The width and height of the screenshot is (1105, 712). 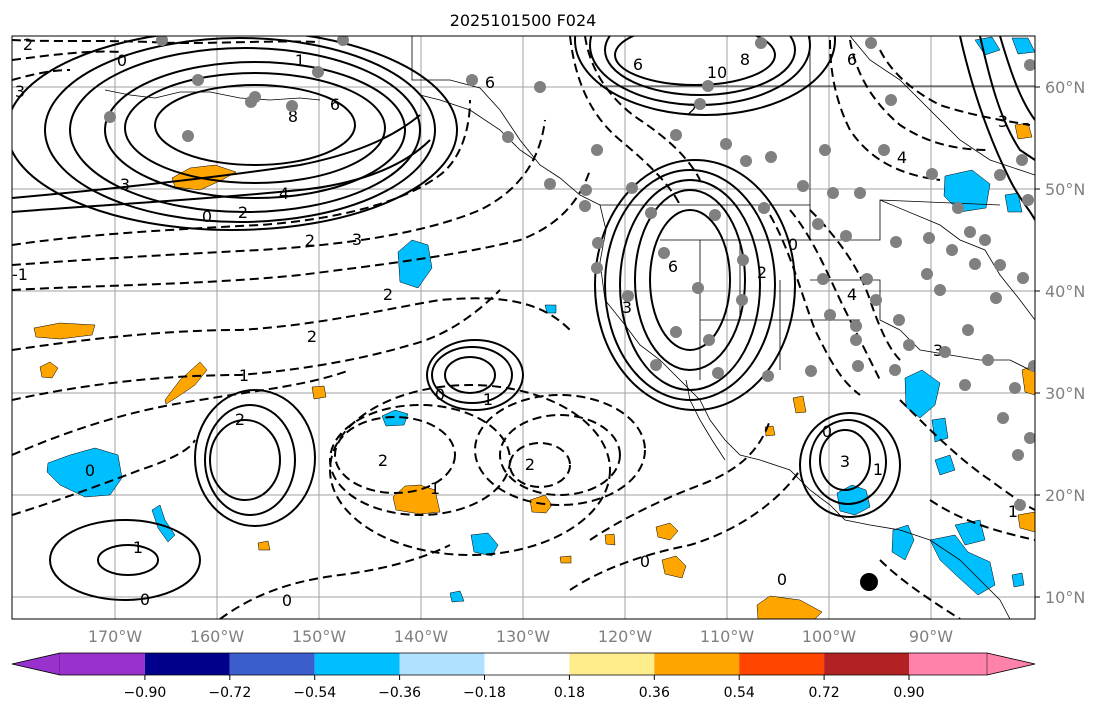 I want to click on lon-label: 130°W, so click(x=523, y=636).